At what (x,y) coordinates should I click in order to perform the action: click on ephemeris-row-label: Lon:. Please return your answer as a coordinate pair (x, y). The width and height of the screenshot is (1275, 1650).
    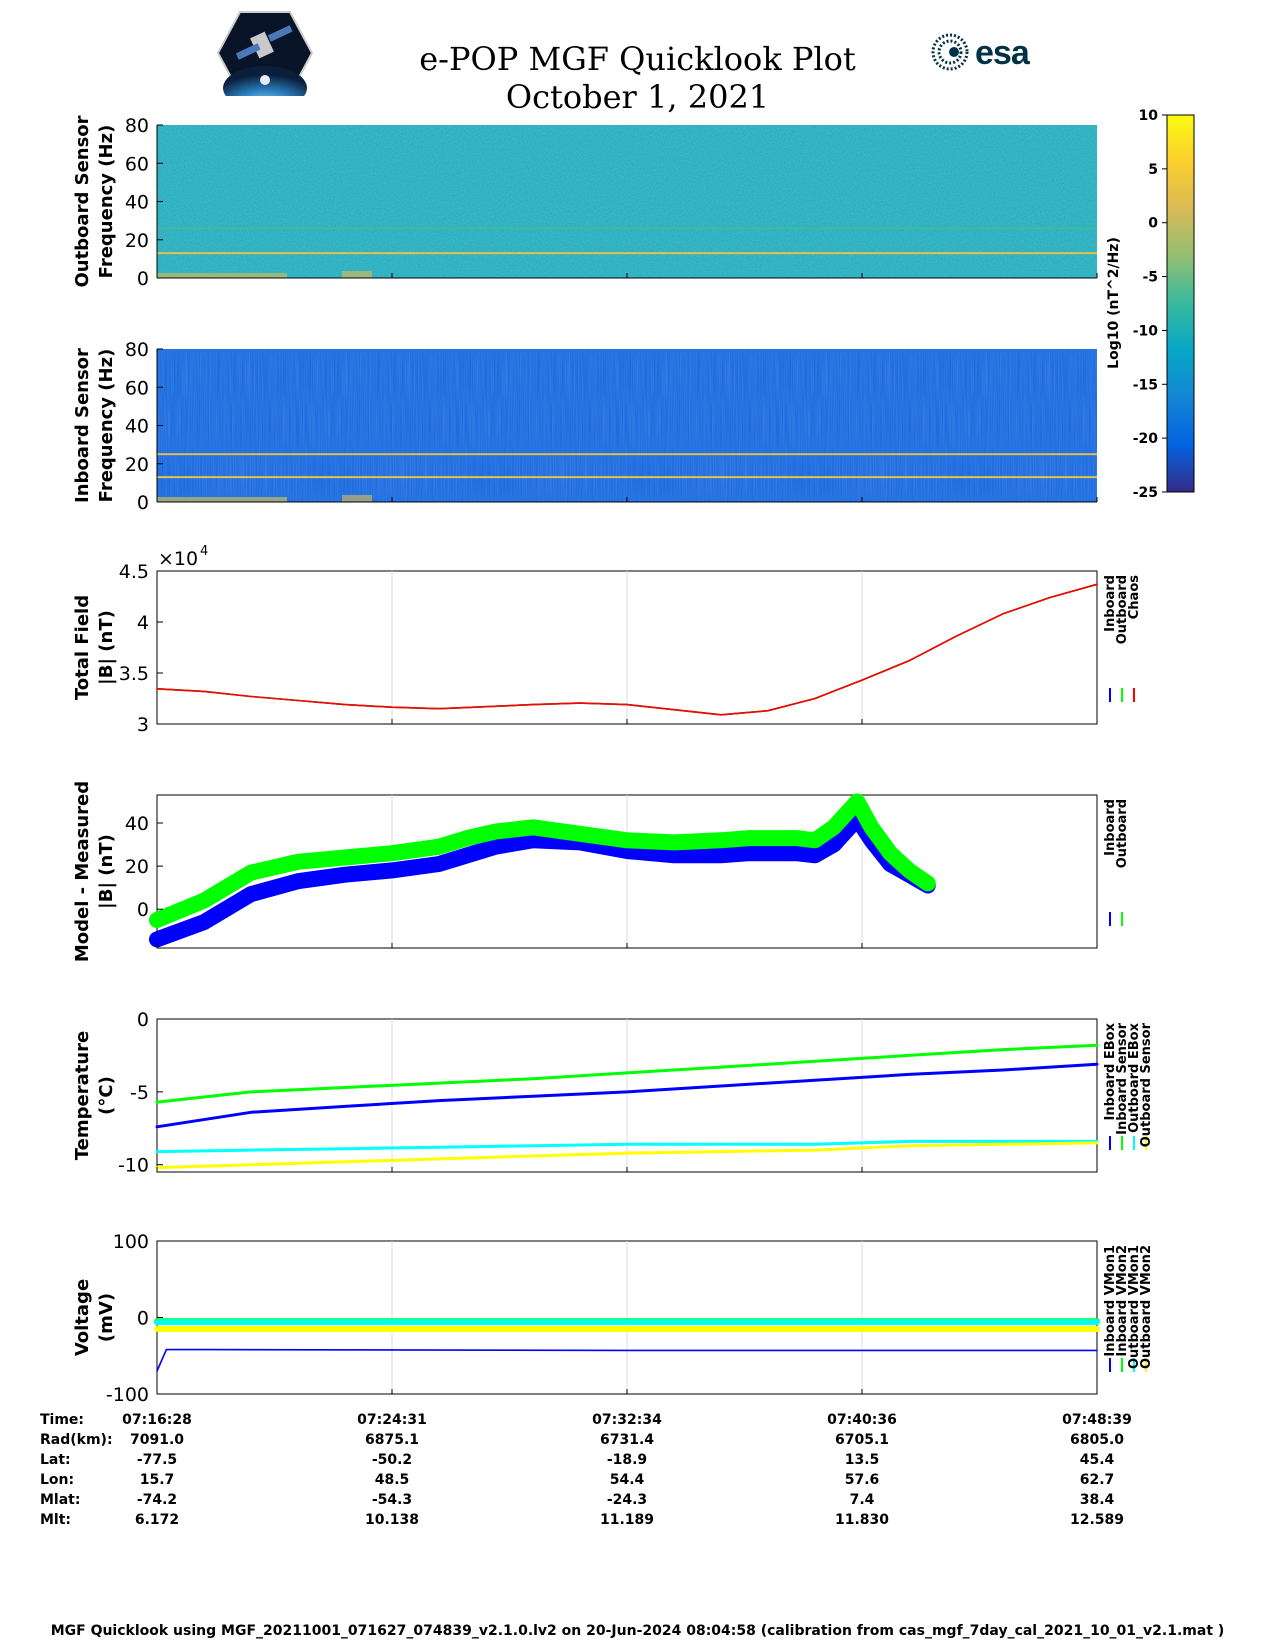
    Looking at the image, I should click on (57, 1480).